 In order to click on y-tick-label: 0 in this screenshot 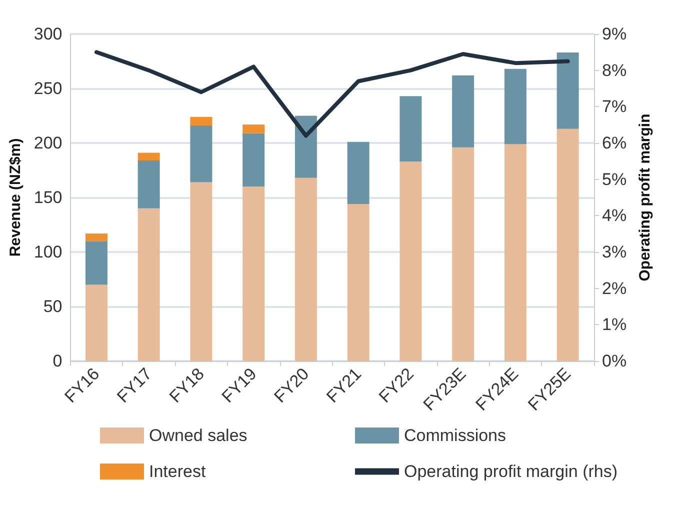, I will do `click(57, 361)`.